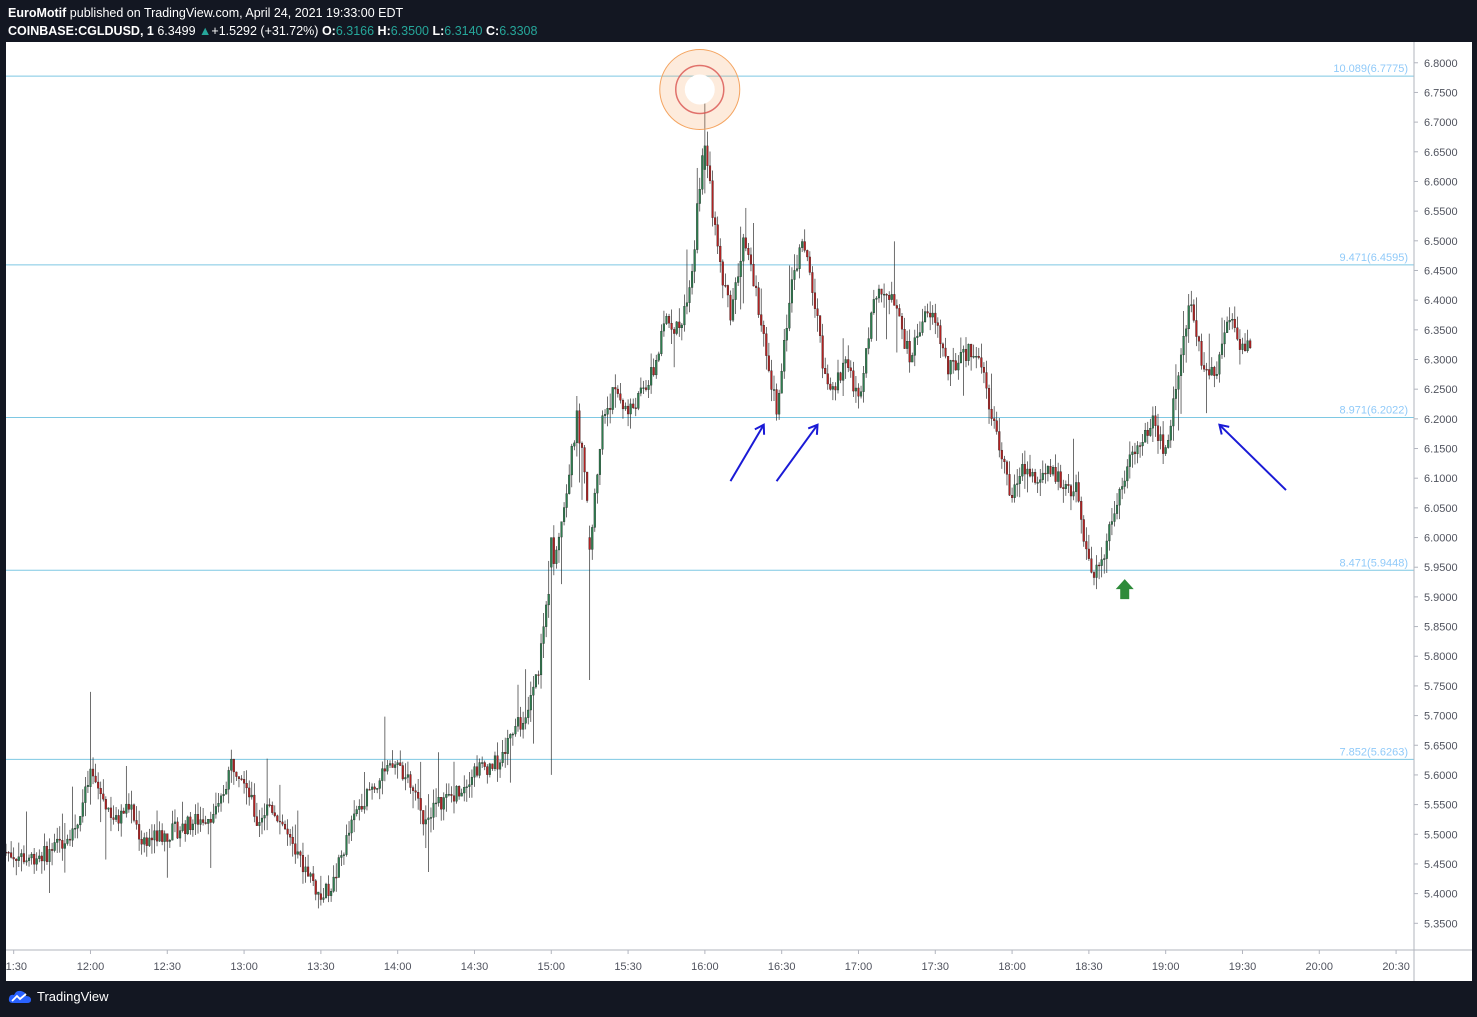 This screenshot has width=1477, height=1017. Describe the element at coordinates (1441, 271) in the screenshot. I see `price-tick-label: 6.4500` at that location.